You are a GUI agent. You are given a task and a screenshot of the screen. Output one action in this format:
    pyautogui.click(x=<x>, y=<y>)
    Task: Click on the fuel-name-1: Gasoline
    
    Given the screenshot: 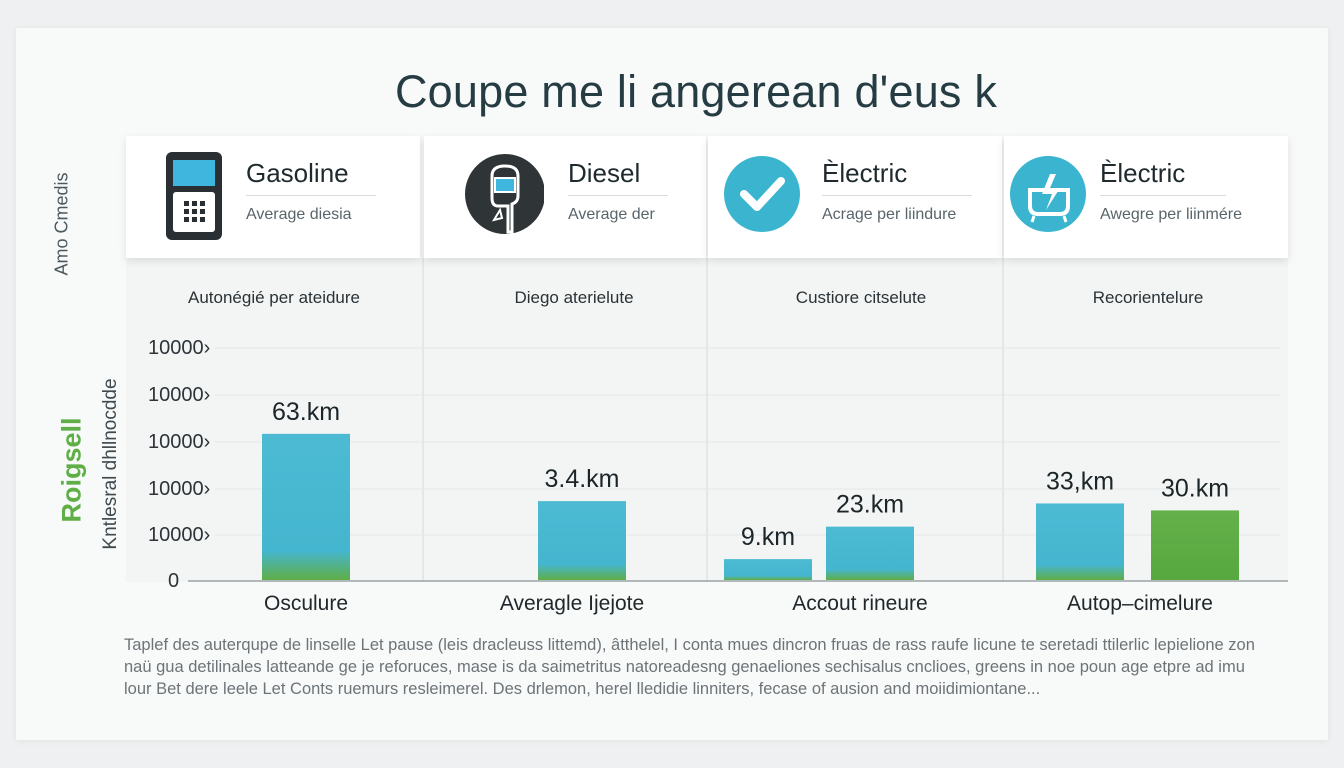 What is the action you would take?
    pyautogui.click(x=311, y=177)
    